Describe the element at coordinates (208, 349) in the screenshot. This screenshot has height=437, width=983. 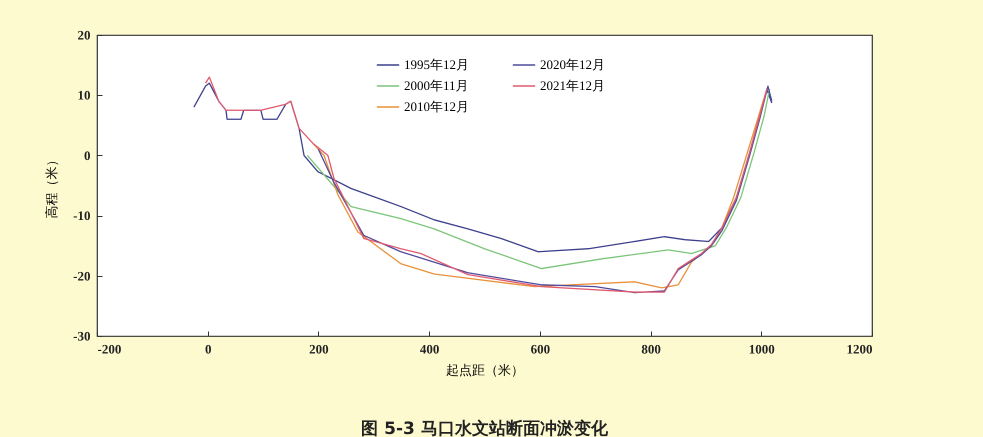
I see `x-tick-label: 0` at that location.